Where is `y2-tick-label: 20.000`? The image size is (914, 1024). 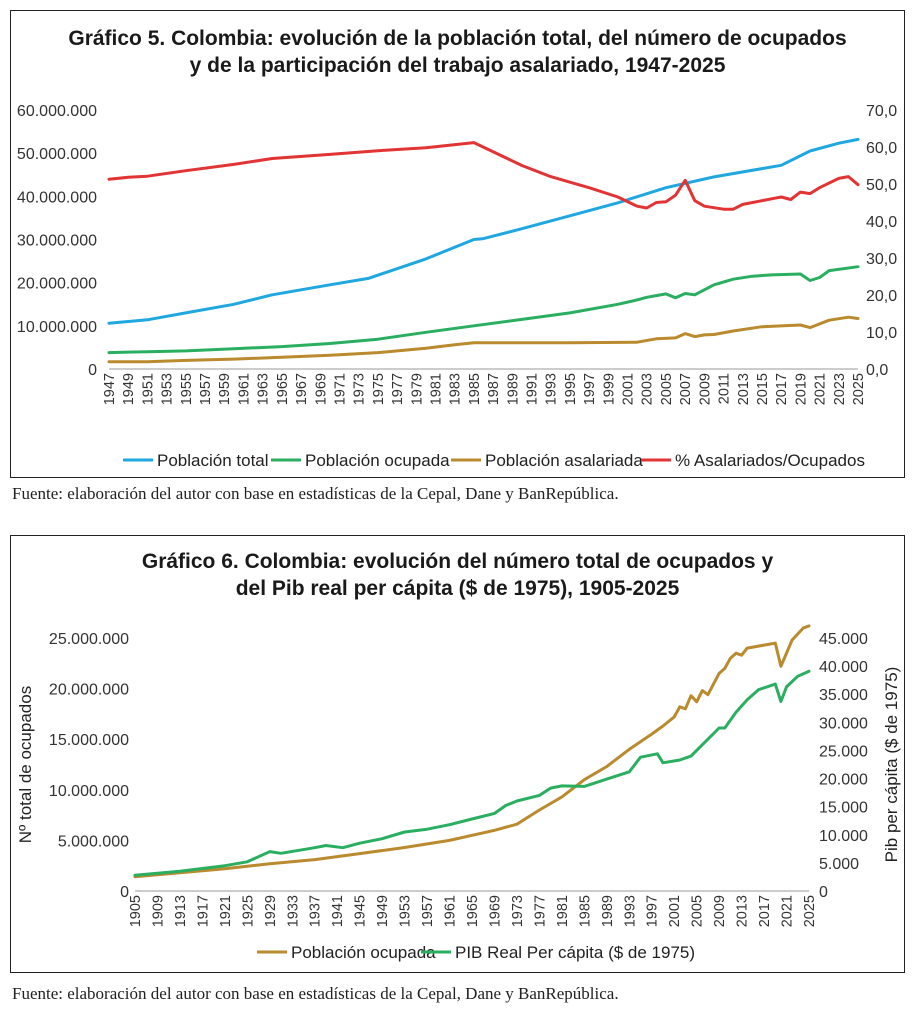
y2-tick-label: 20.000 is located at coordinates (843, 780).